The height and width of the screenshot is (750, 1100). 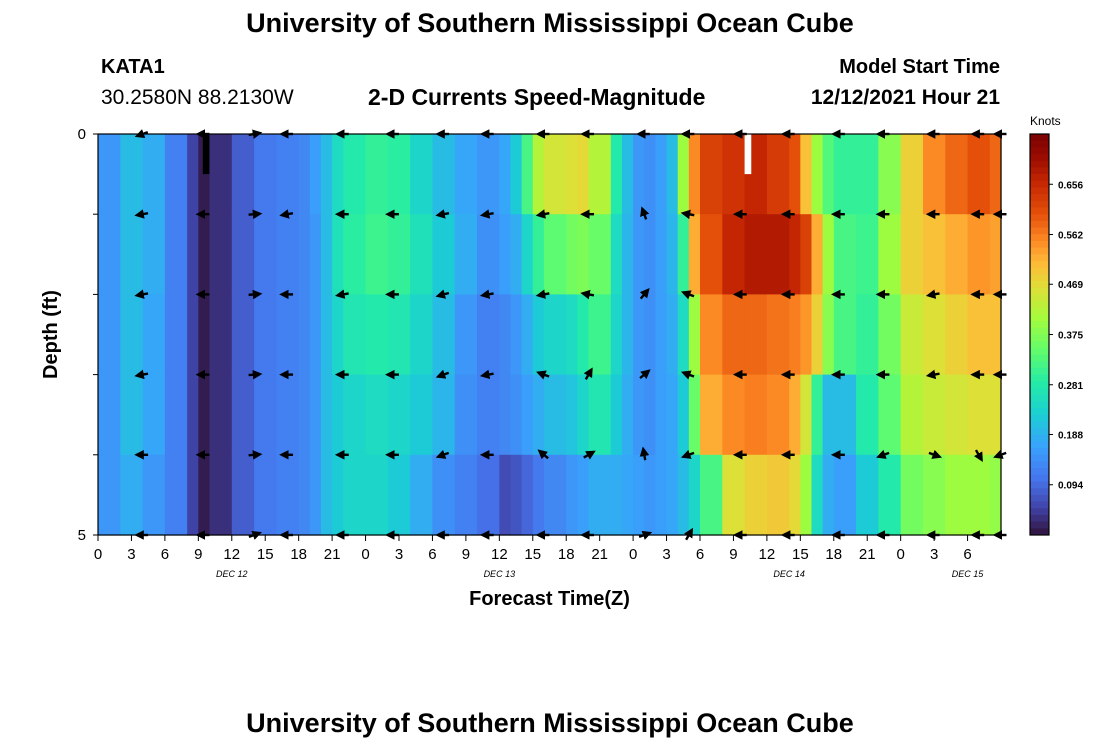 I want to click on x-tick-label: 0, so click(x=900, y=554).